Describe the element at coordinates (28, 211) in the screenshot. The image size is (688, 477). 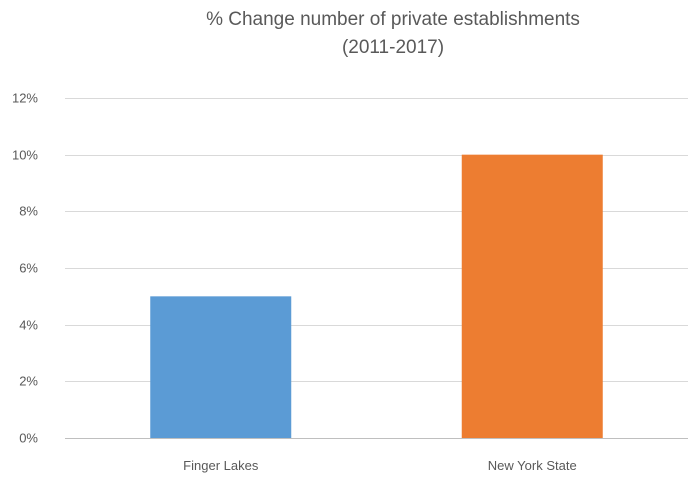
I see `y-tick-label: 8%` at that location.